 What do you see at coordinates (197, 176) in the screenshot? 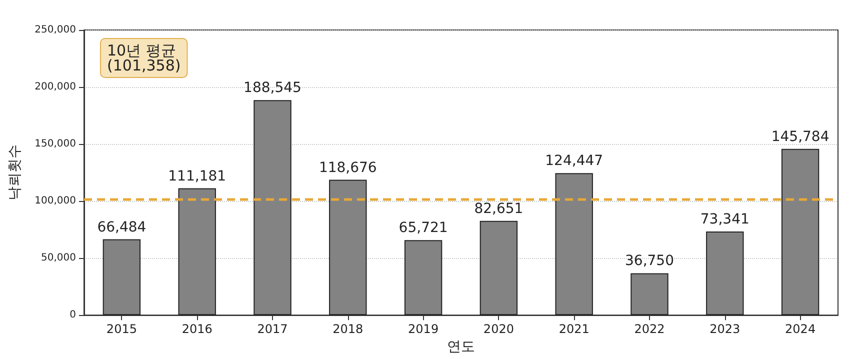
I see `data-label: 111,181` at bounding box center [197, 176].